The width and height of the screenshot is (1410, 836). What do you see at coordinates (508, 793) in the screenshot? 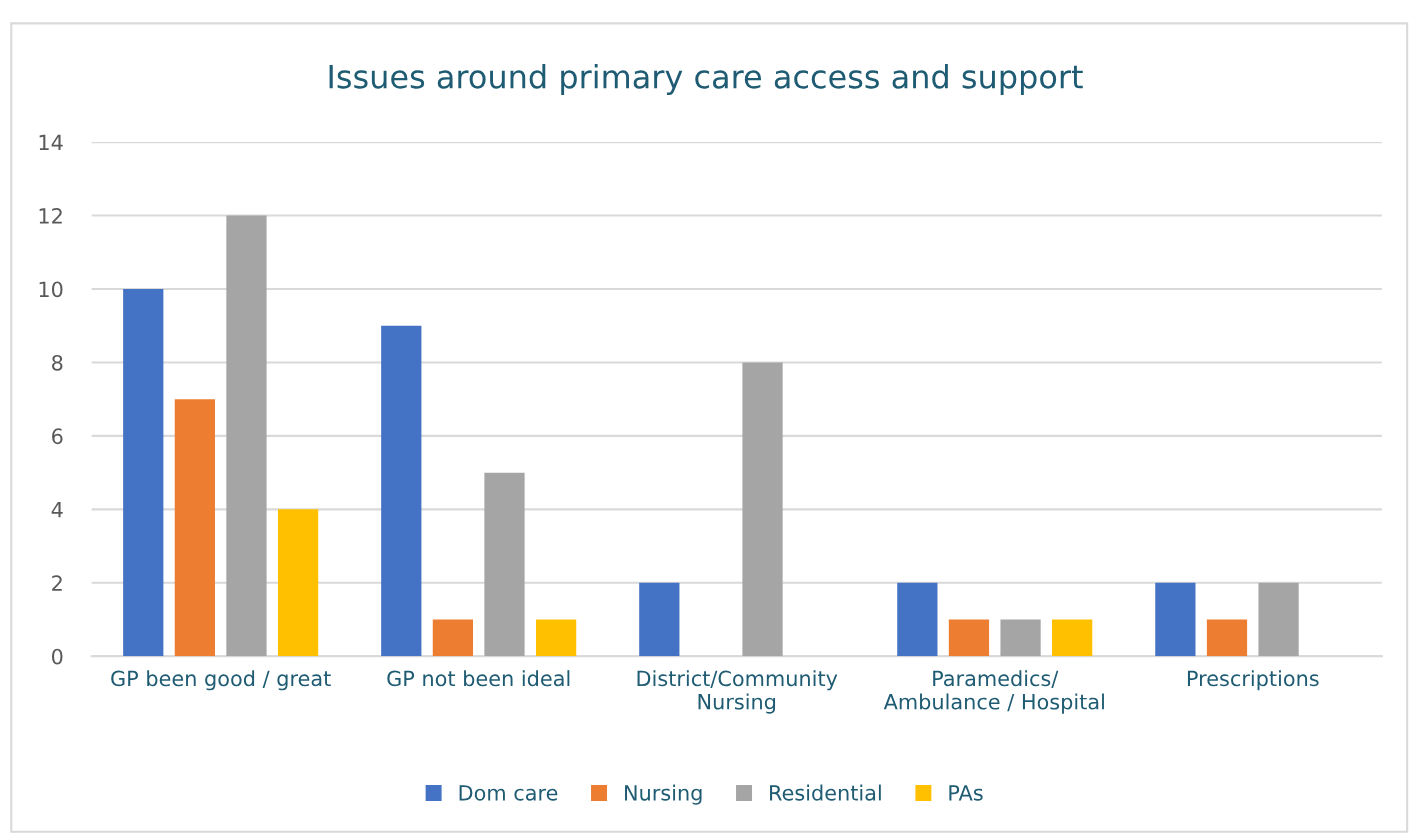
I see `legend-label: Dom care` at bounding box center [508, 793].